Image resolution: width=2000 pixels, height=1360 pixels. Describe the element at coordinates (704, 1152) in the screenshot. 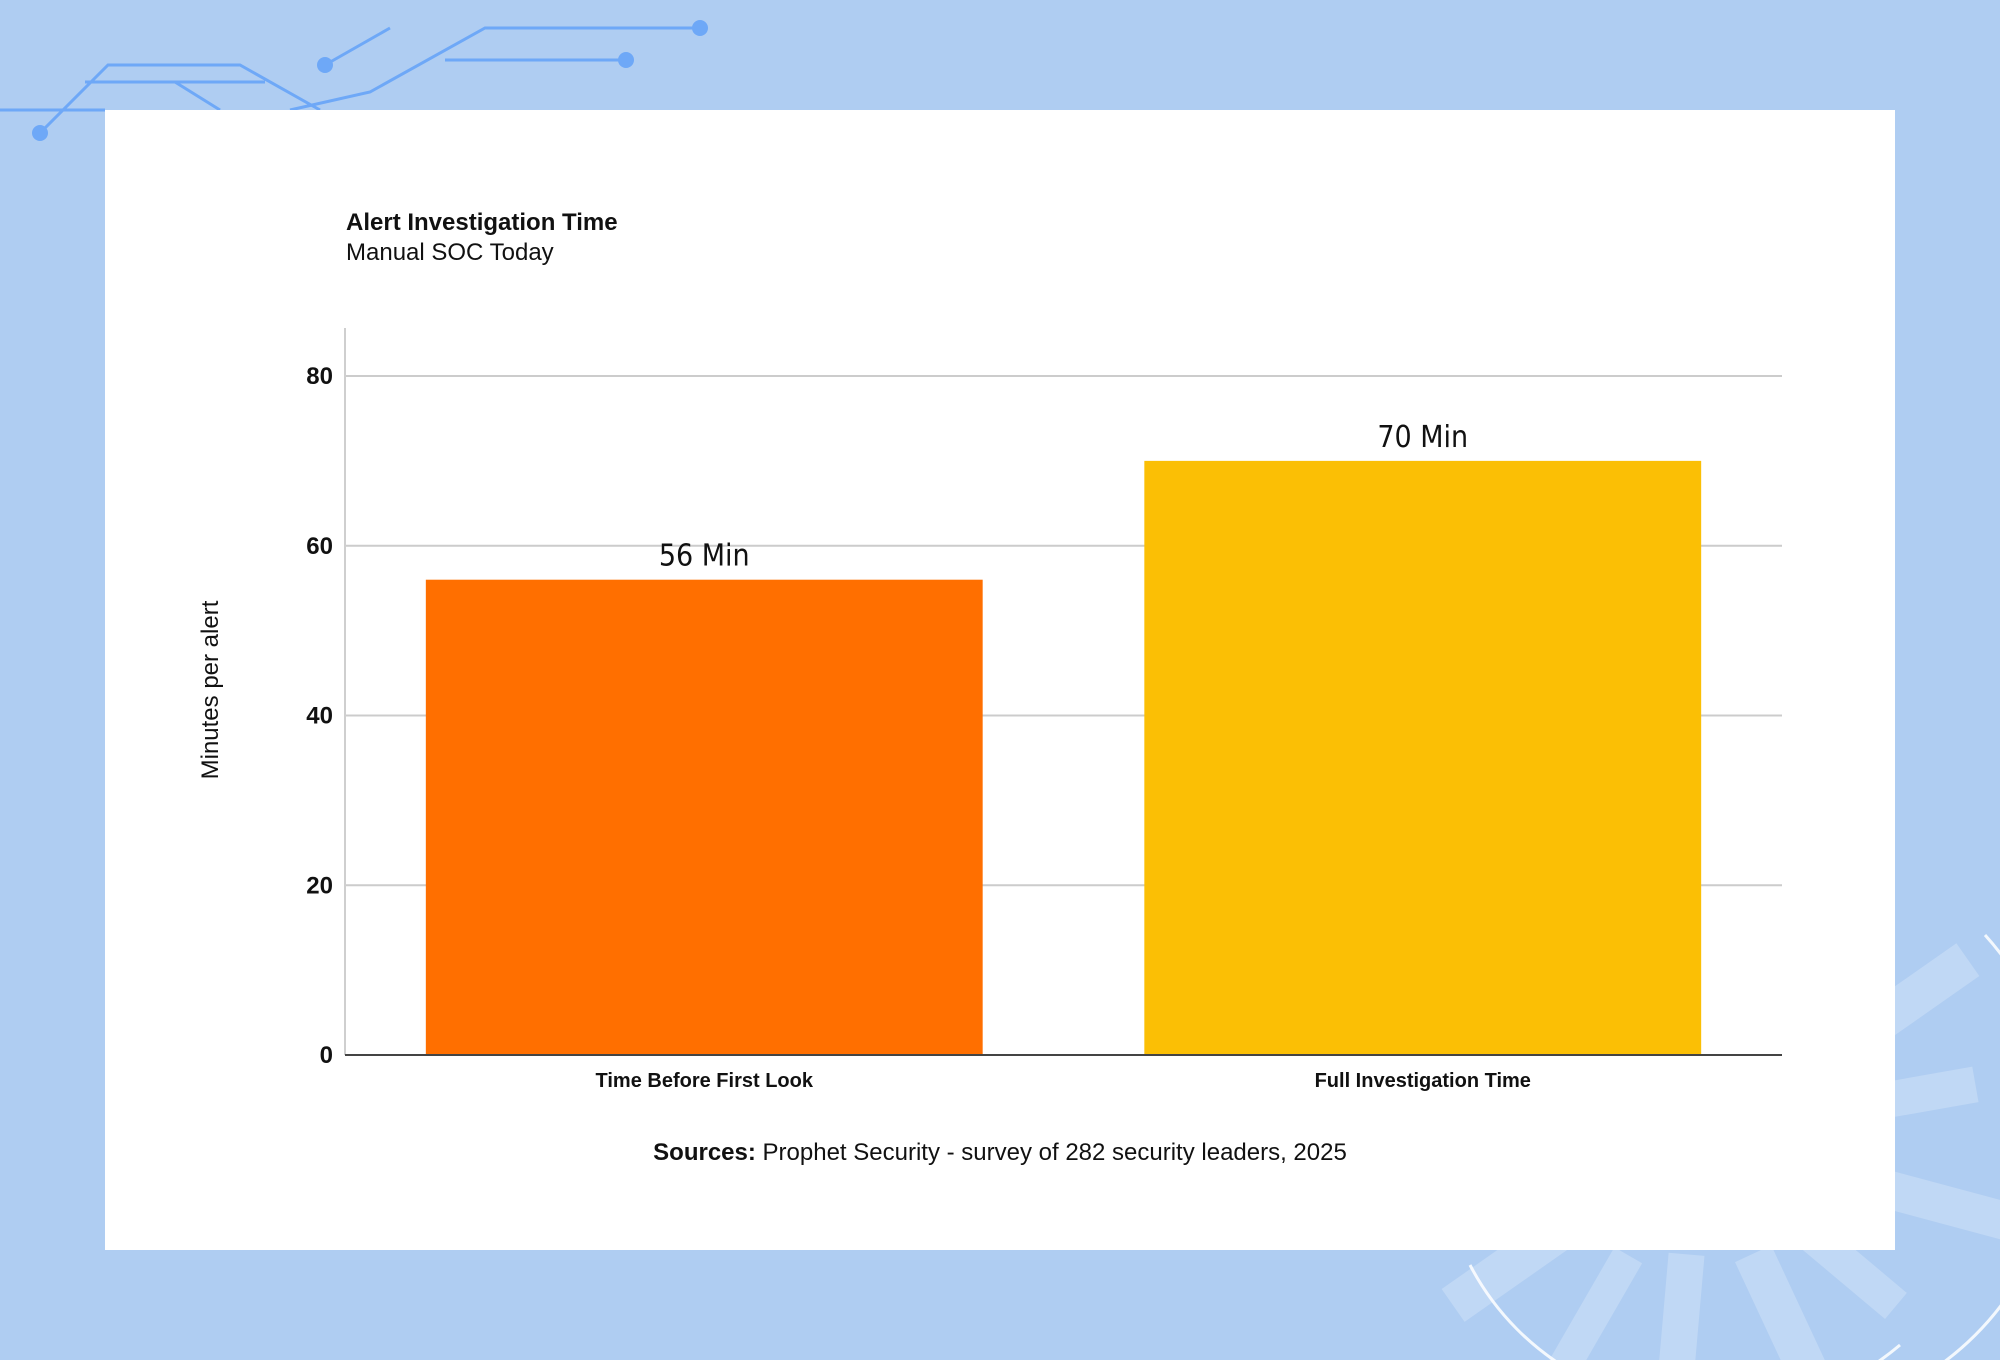

I see `source-label: Sources:` at that location.